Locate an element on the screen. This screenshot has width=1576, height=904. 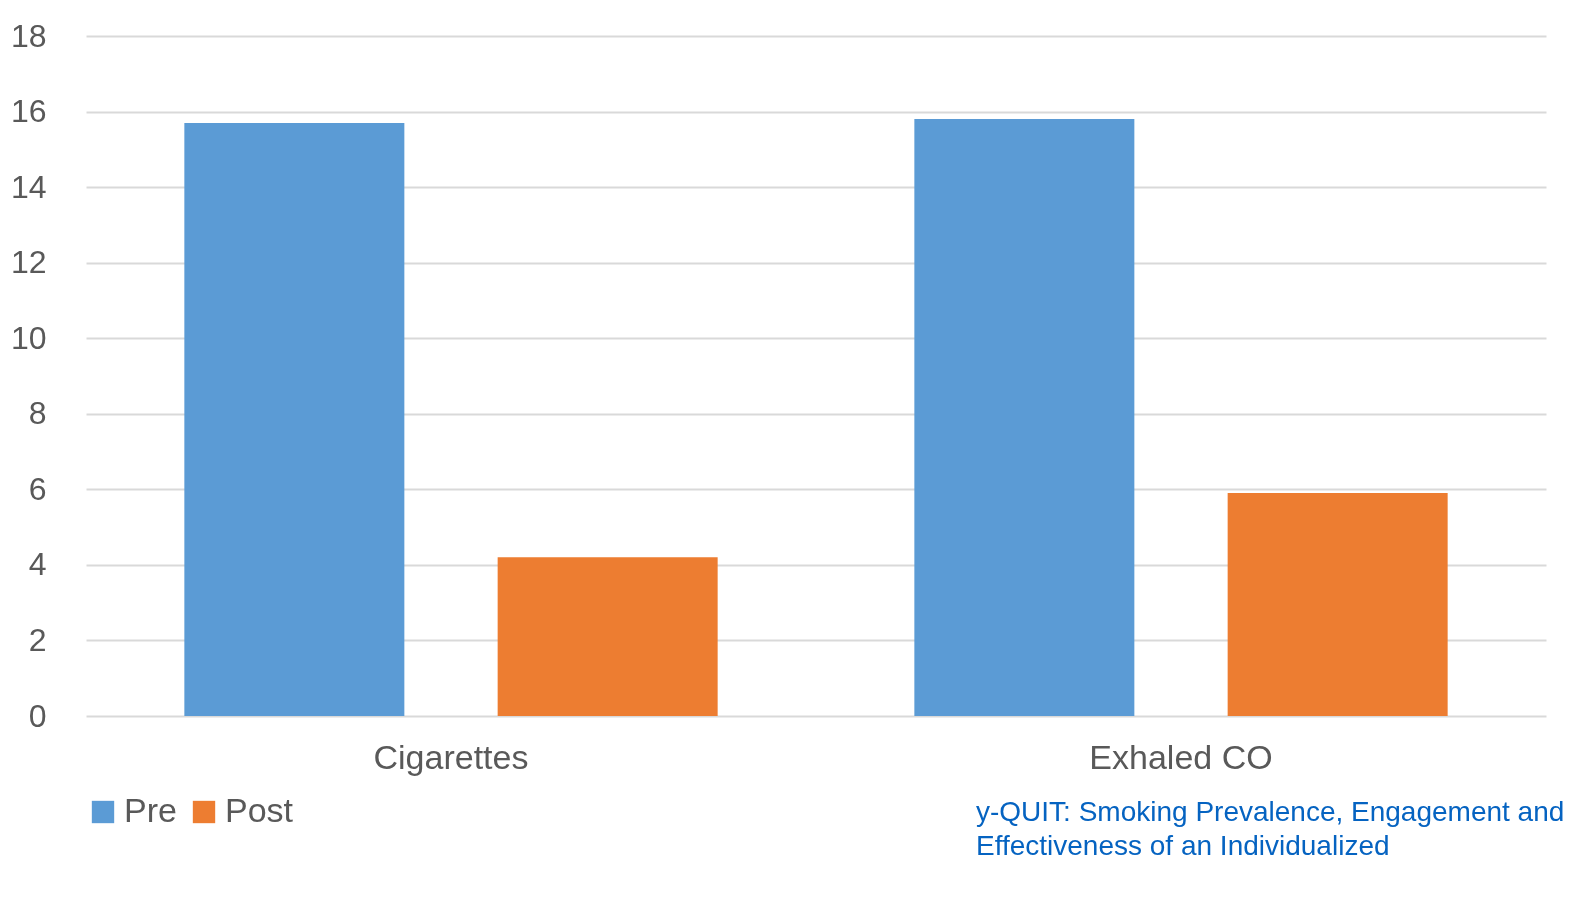
text: y-QUIT: Smoking Prevalence, Engagement and is located at coordinates (1270, 811).